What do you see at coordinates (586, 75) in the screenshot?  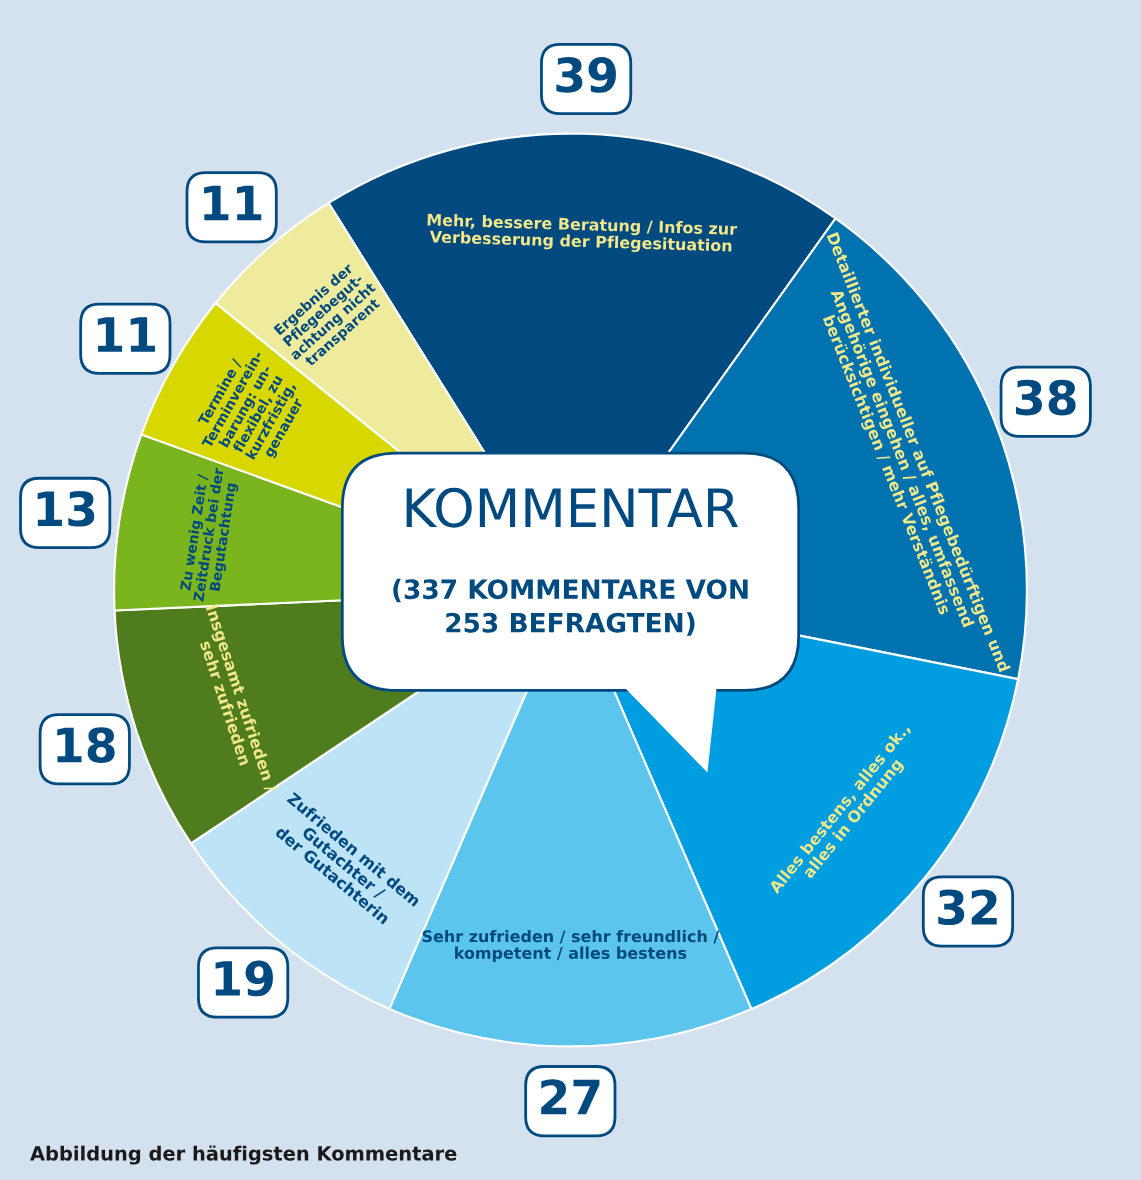 I see `data-label: 39` at bounding box center [586, 75].